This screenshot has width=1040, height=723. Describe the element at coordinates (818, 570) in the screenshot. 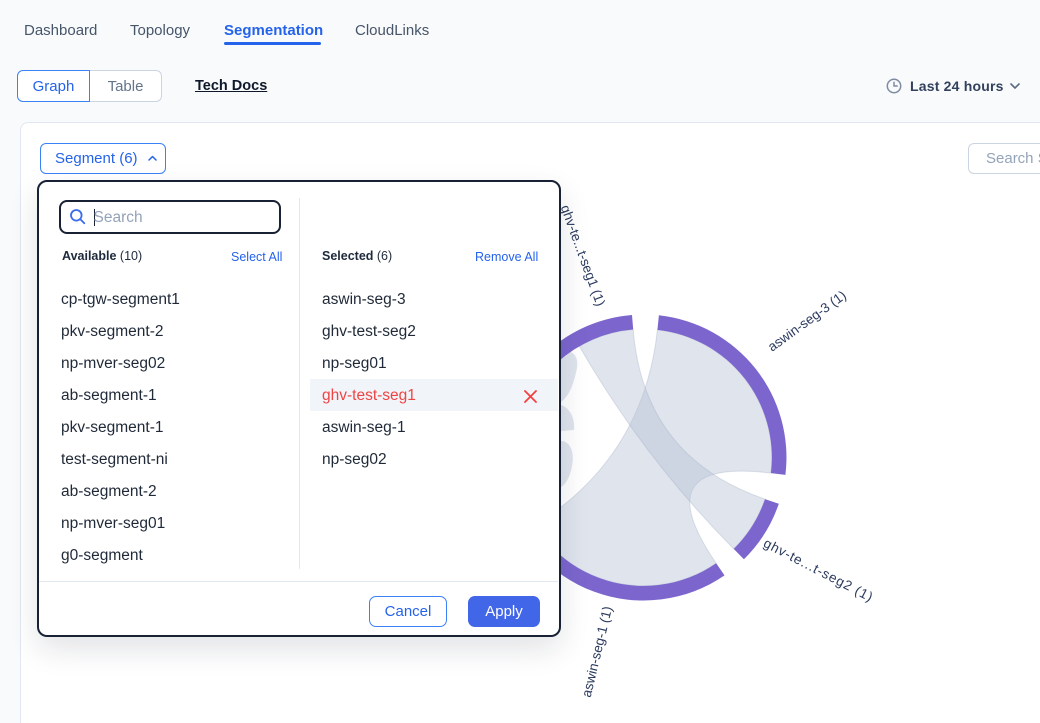

I see `svg-text: ghv-te...t-seg2 (1)` at that location.